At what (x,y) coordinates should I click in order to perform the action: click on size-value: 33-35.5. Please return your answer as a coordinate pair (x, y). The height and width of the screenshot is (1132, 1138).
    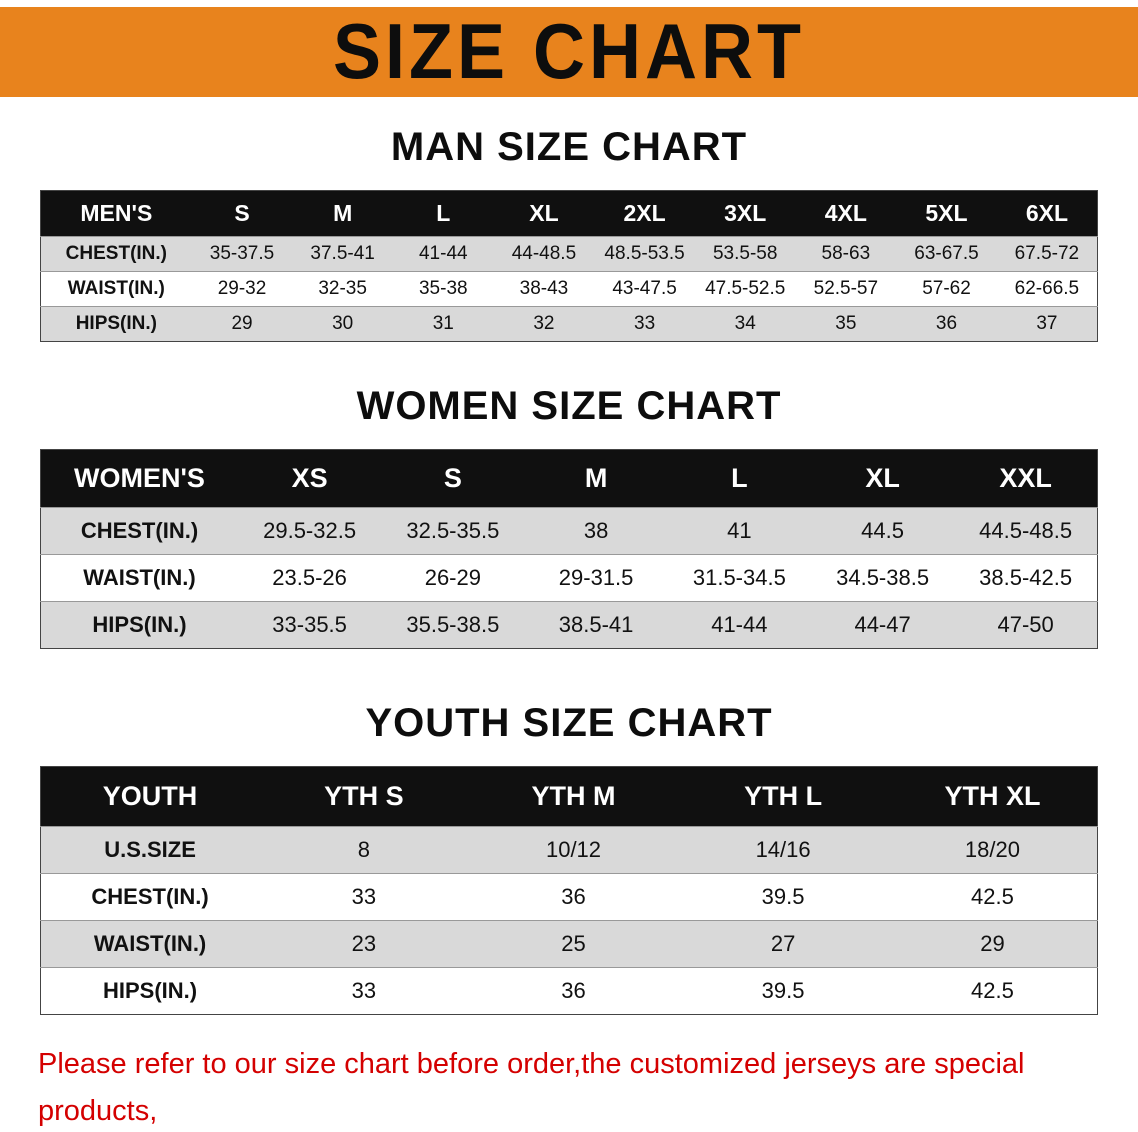
    Looking at the image, I should click on (309, 625).